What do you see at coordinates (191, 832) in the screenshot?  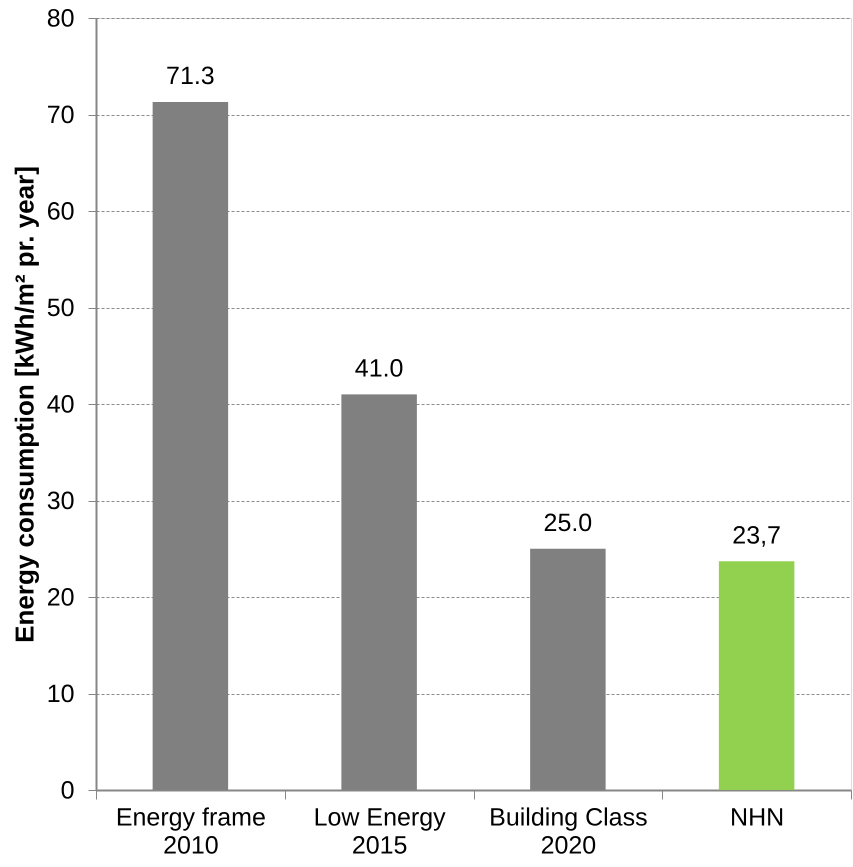 I see `x-tick-label: Energy frame 2010` at bounding box center [191, 832].